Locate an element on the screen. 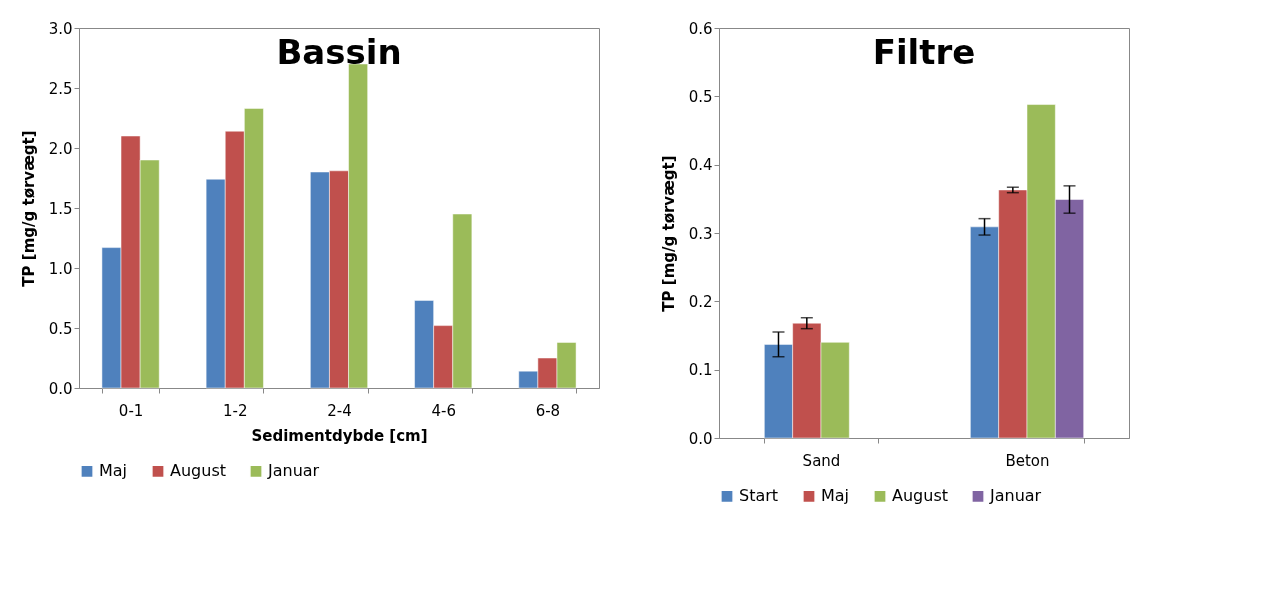 Image resolution: width=1271 pixels, height=614 pixels. chart-title: Bassin is located at coordinates (339, 52).